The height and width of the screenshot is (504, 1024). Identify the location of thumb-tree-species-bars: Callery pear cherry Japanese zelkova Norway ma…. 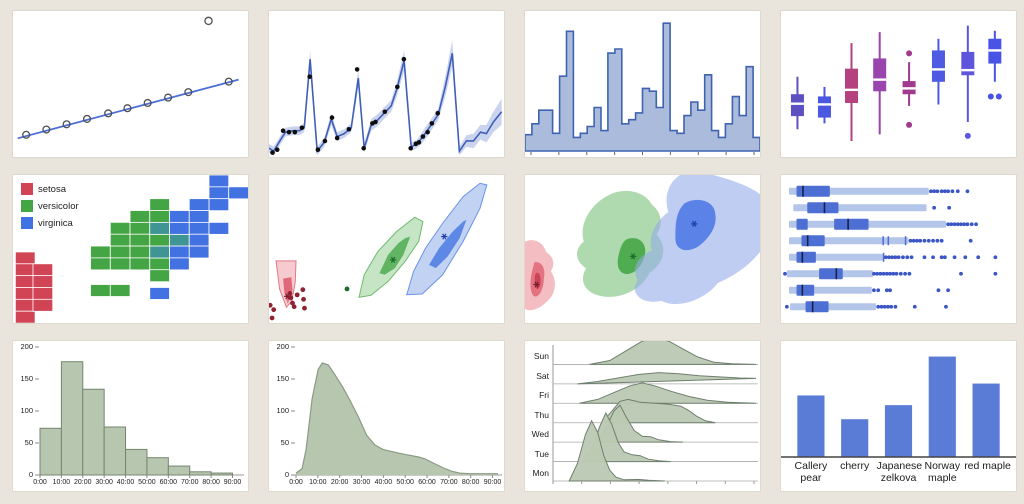
(898, 416).